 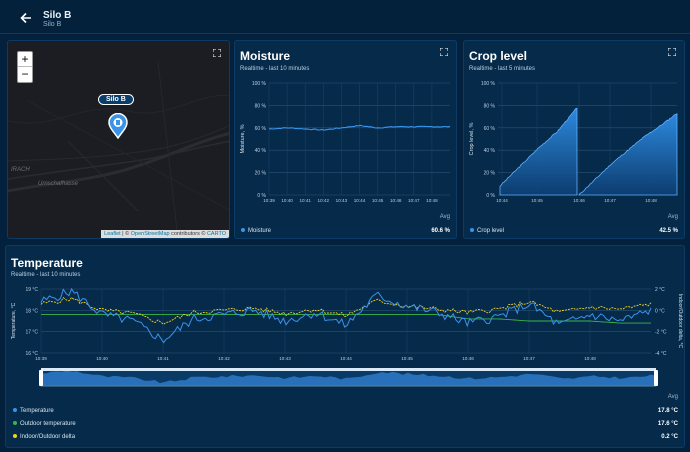 I want to click on crop-level-area-segment, so click(x=628, y=154).